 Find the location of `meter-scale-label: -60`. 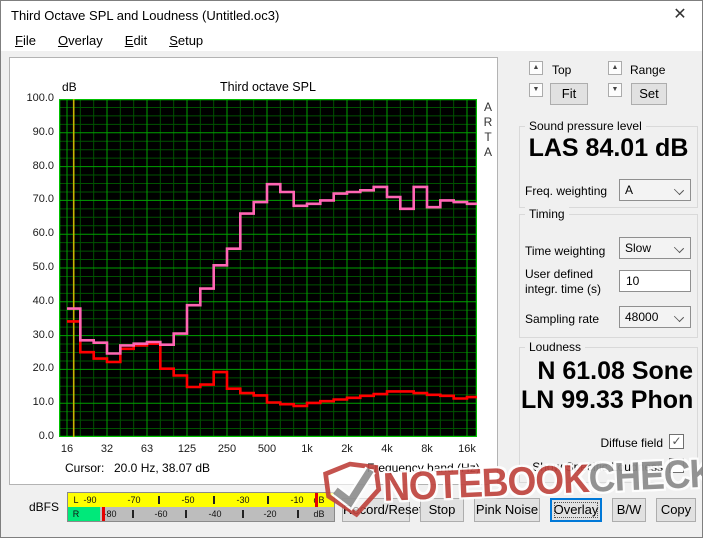

meter-scale-label: -60 is located at coordinates (161, 513).